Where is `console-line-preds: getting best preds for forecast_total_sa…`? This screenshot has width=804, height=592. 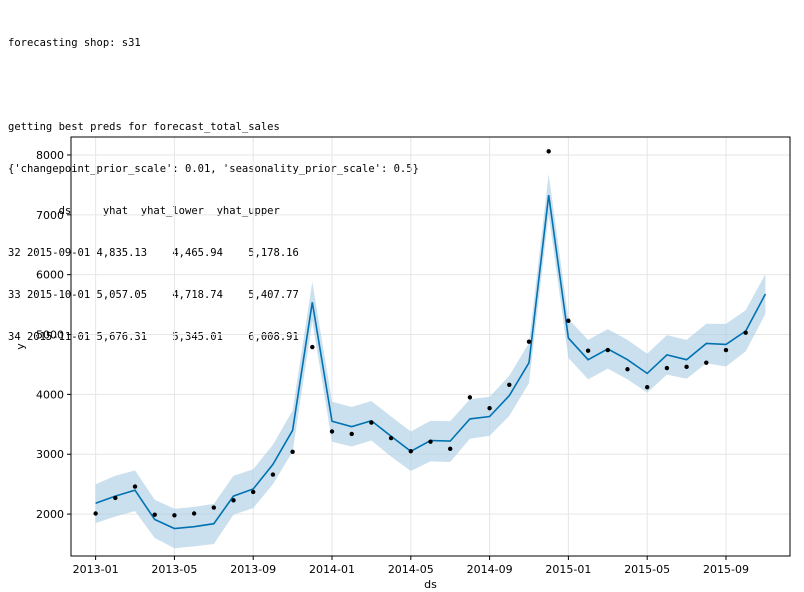 console-line-preds: getting best preds for forecast_total_sa… is located at coordinates (144, 127).